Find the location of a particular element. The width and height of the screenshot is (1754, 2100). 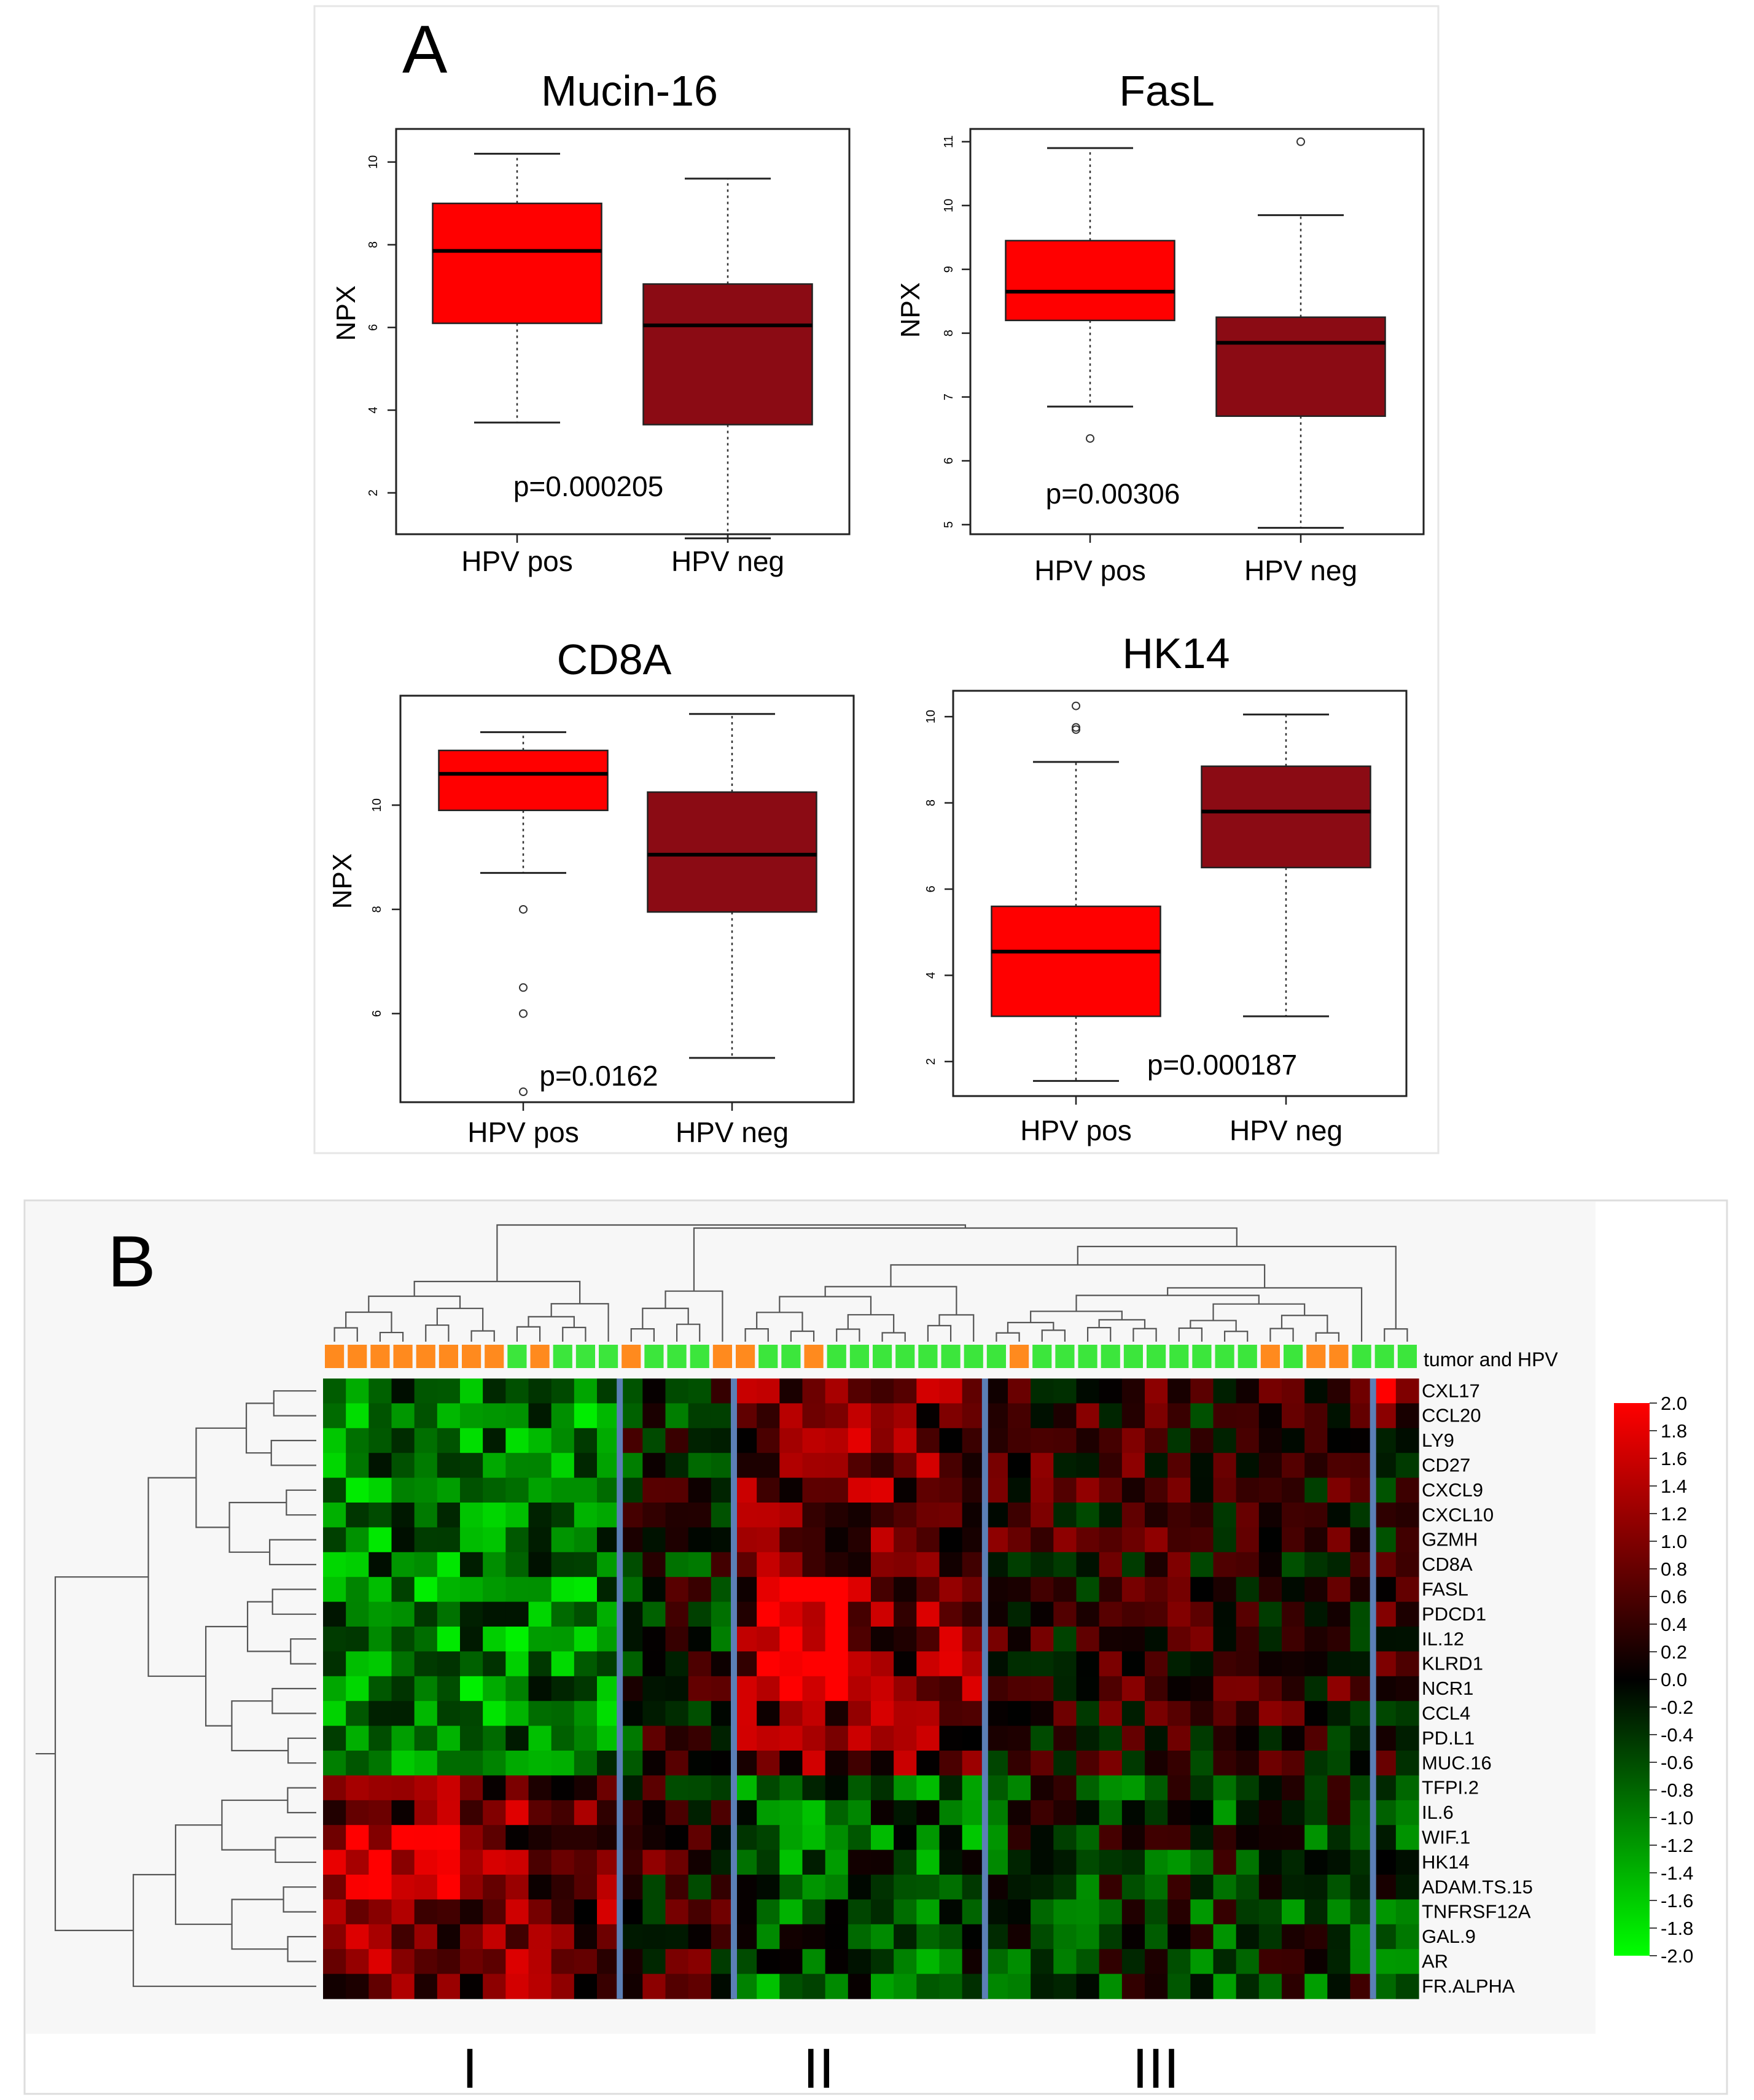

x-category-label: HPV neg is located at coordinates (728, 561).